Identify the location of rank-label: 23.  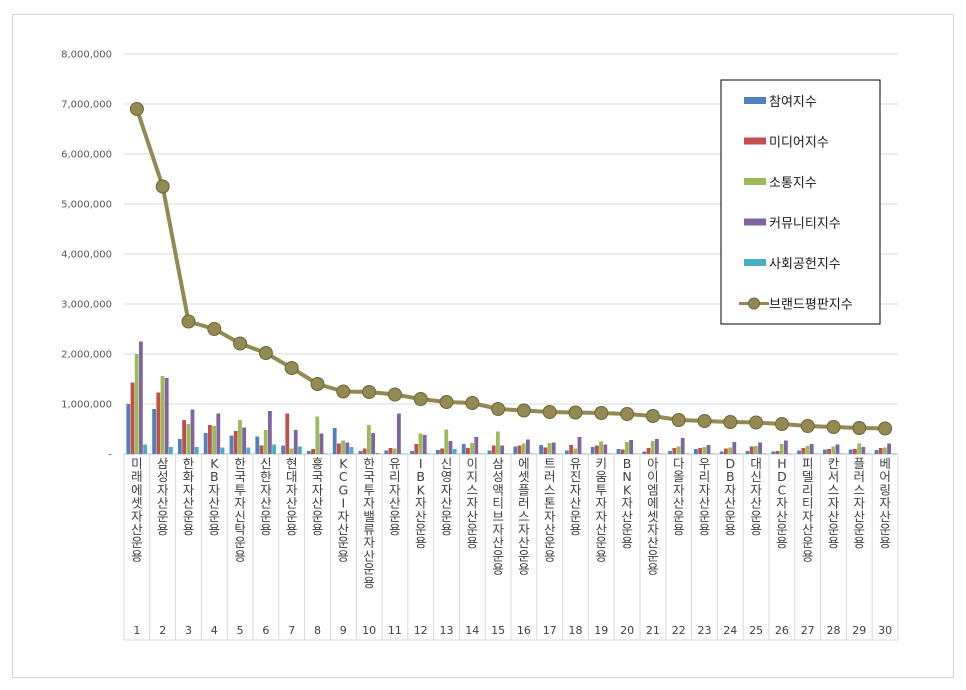
(705, 630).